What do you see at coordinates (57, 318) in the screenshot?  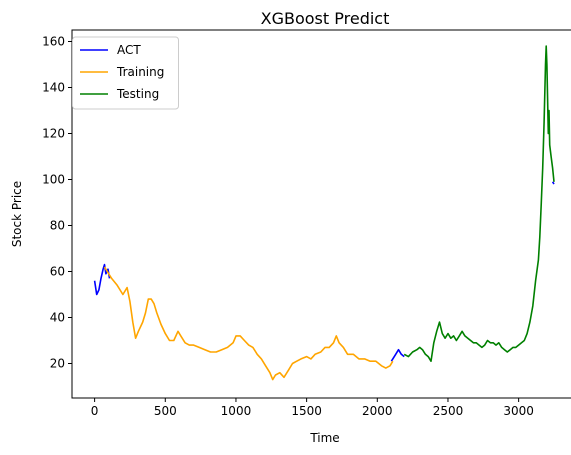 I see `y-tick-label: 40` at bounding box center [57, 318].